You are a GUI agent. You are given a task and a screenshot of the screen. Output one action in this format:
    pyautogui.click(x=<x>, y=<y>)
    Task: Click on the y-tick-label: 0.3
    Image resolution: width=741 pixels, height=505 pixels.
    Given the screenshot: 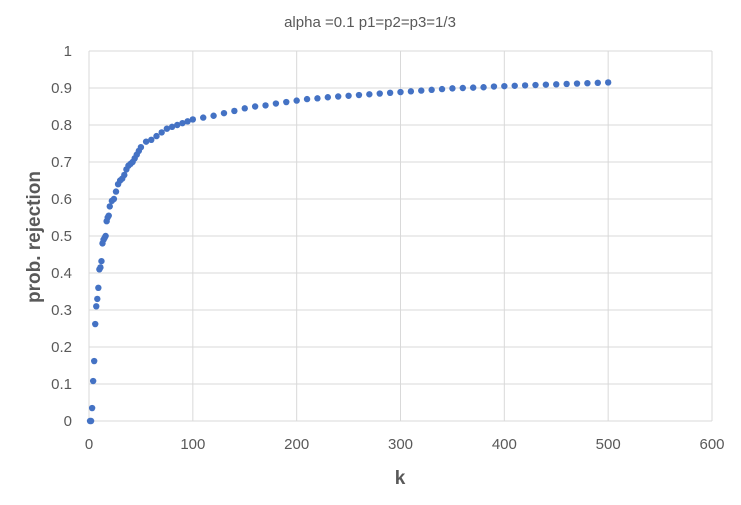 What is the action you would take?
    pyautogui.click(x=61, y=310)
    